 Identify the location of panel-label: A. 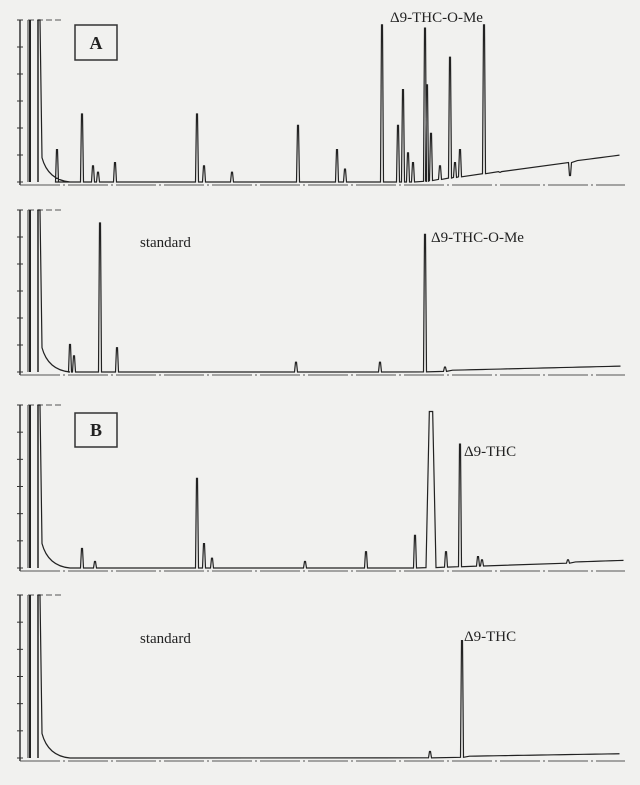
(96, 43).